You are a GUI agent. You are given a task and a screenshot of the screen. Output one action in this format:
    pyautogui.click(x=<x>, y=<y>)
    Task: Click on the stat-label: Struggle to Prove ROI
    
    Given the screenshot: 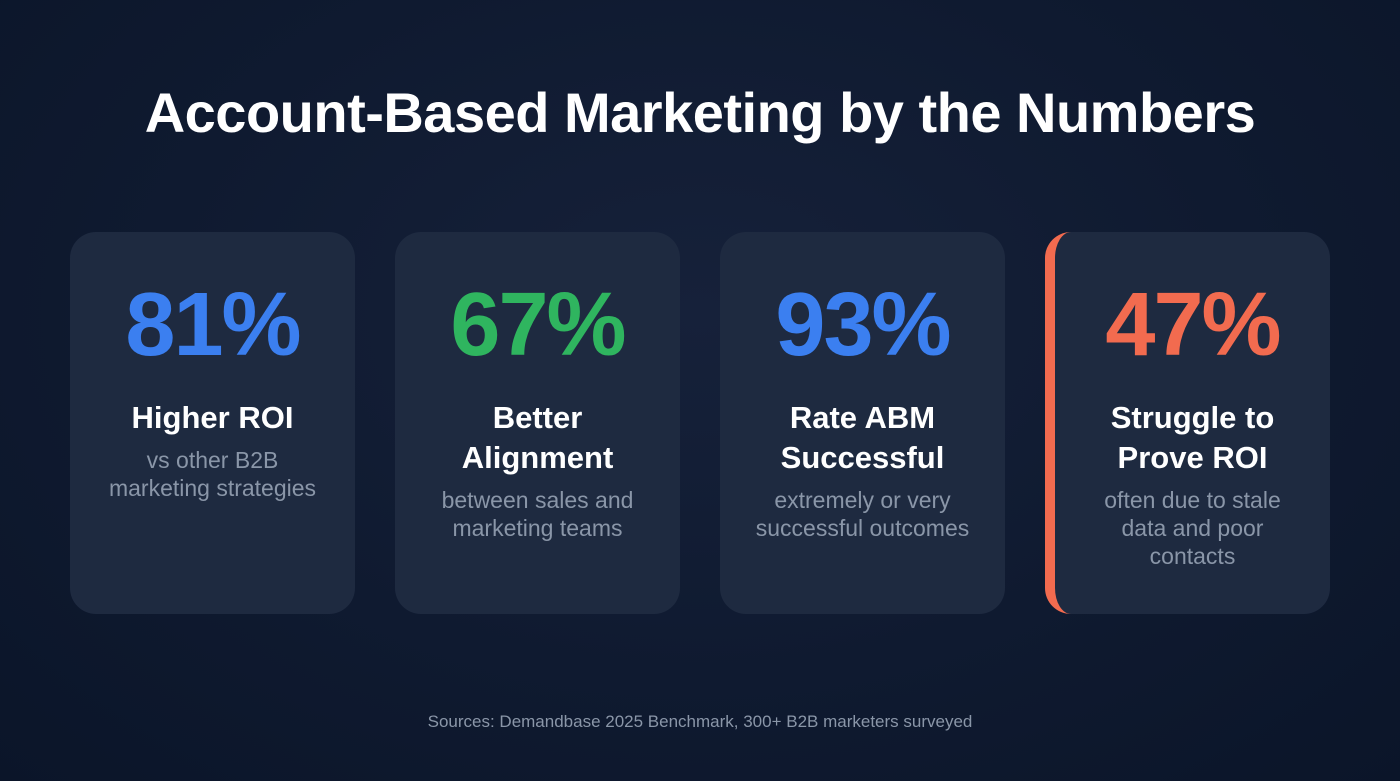 What is the action you would take?
    pyautogui.click(x=1192, y=437)
    